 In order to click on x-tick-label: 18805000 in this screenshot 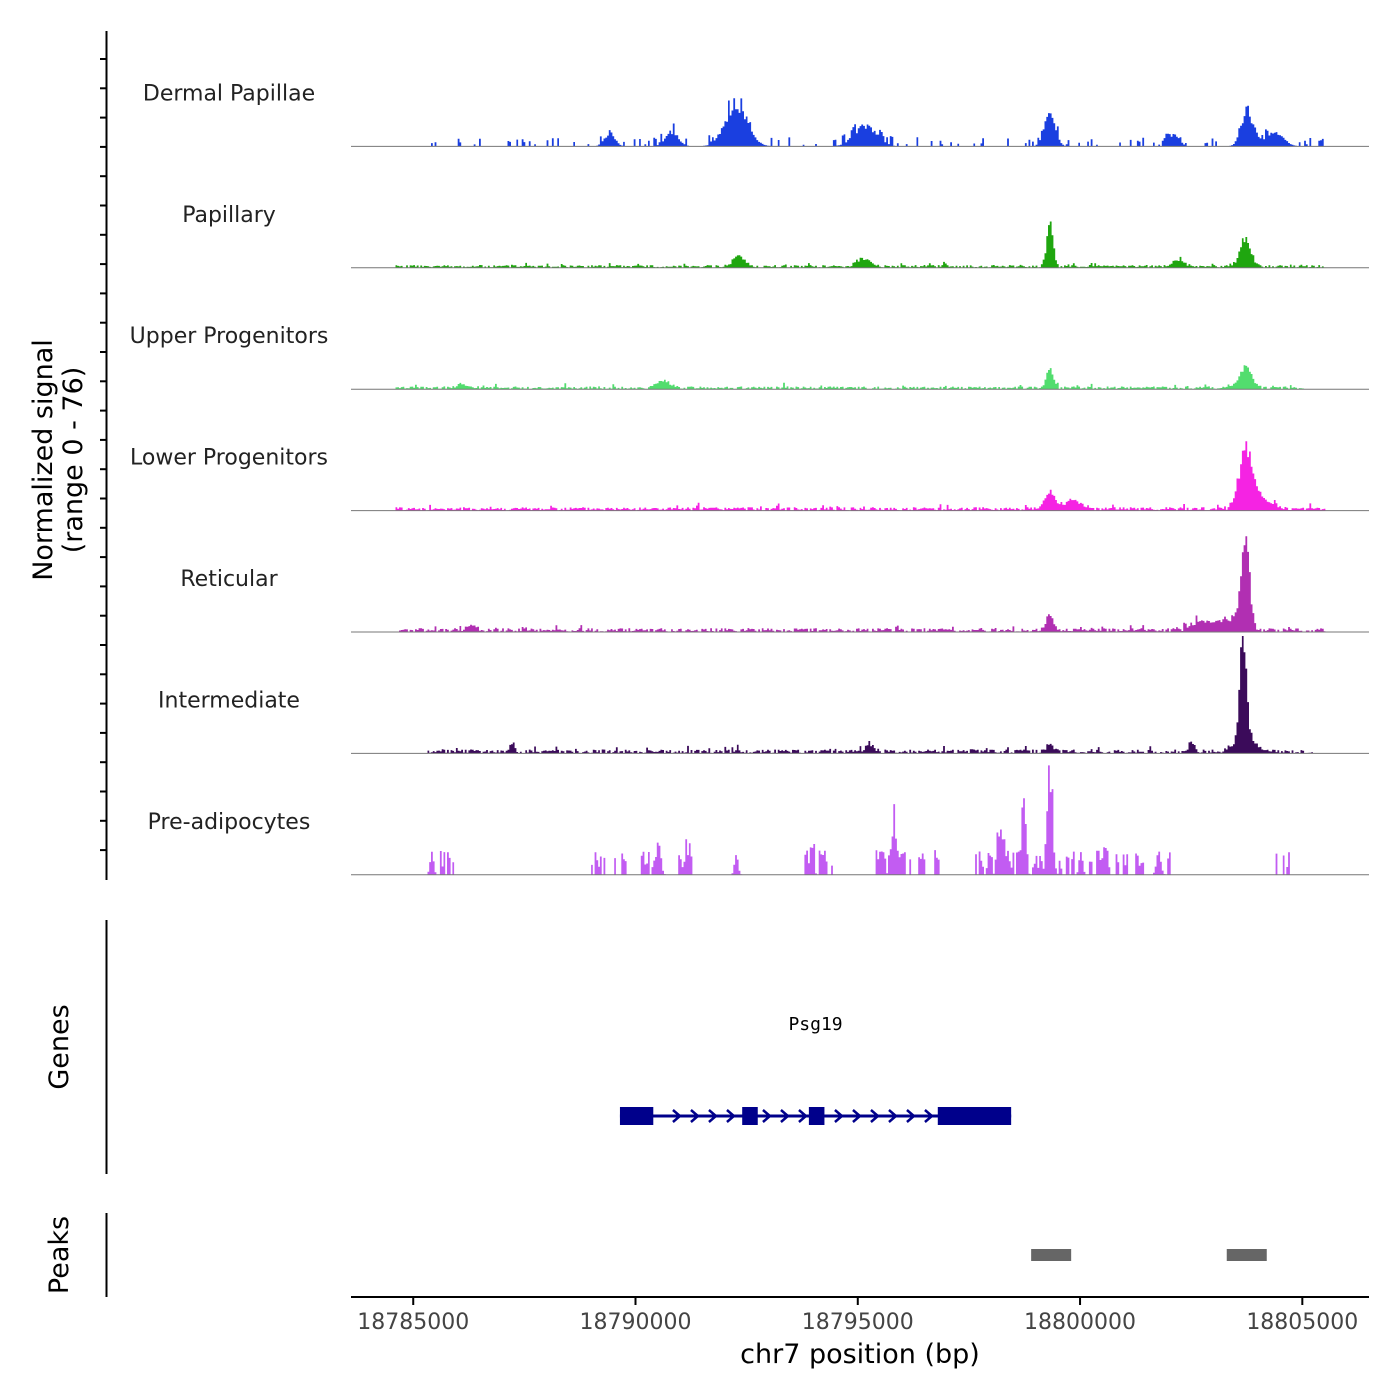, I will do `click(1302, 1322)`.